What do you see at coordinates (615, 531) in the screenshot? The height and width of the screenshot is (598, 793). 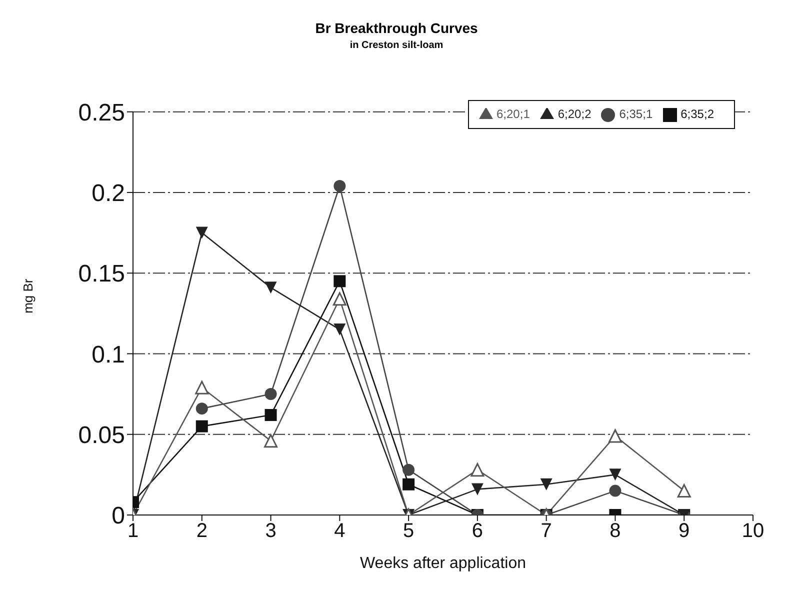 I see `x-tick-label: 8` at bounding box center [615, 531].